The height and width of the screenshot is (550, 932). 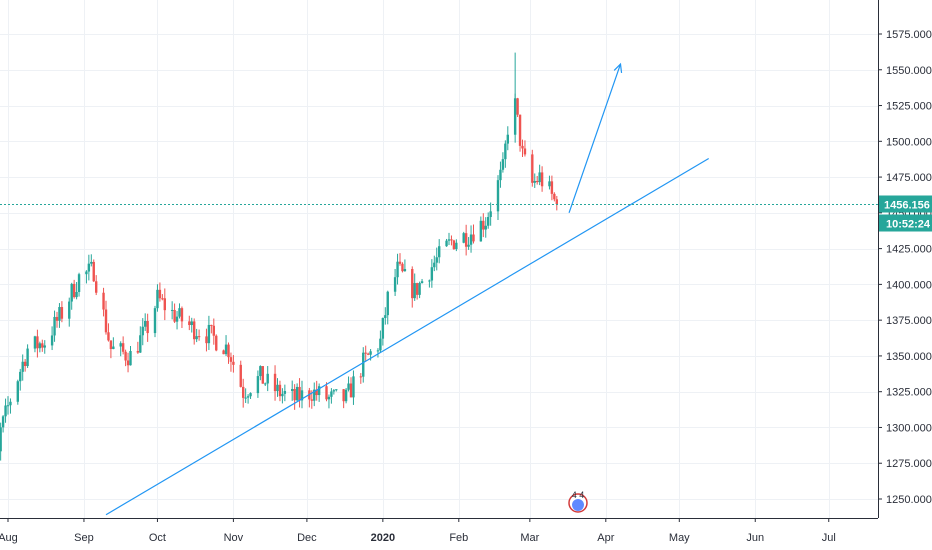 I want to click on time-tick-label: Mar, so click(x=529, y=538).